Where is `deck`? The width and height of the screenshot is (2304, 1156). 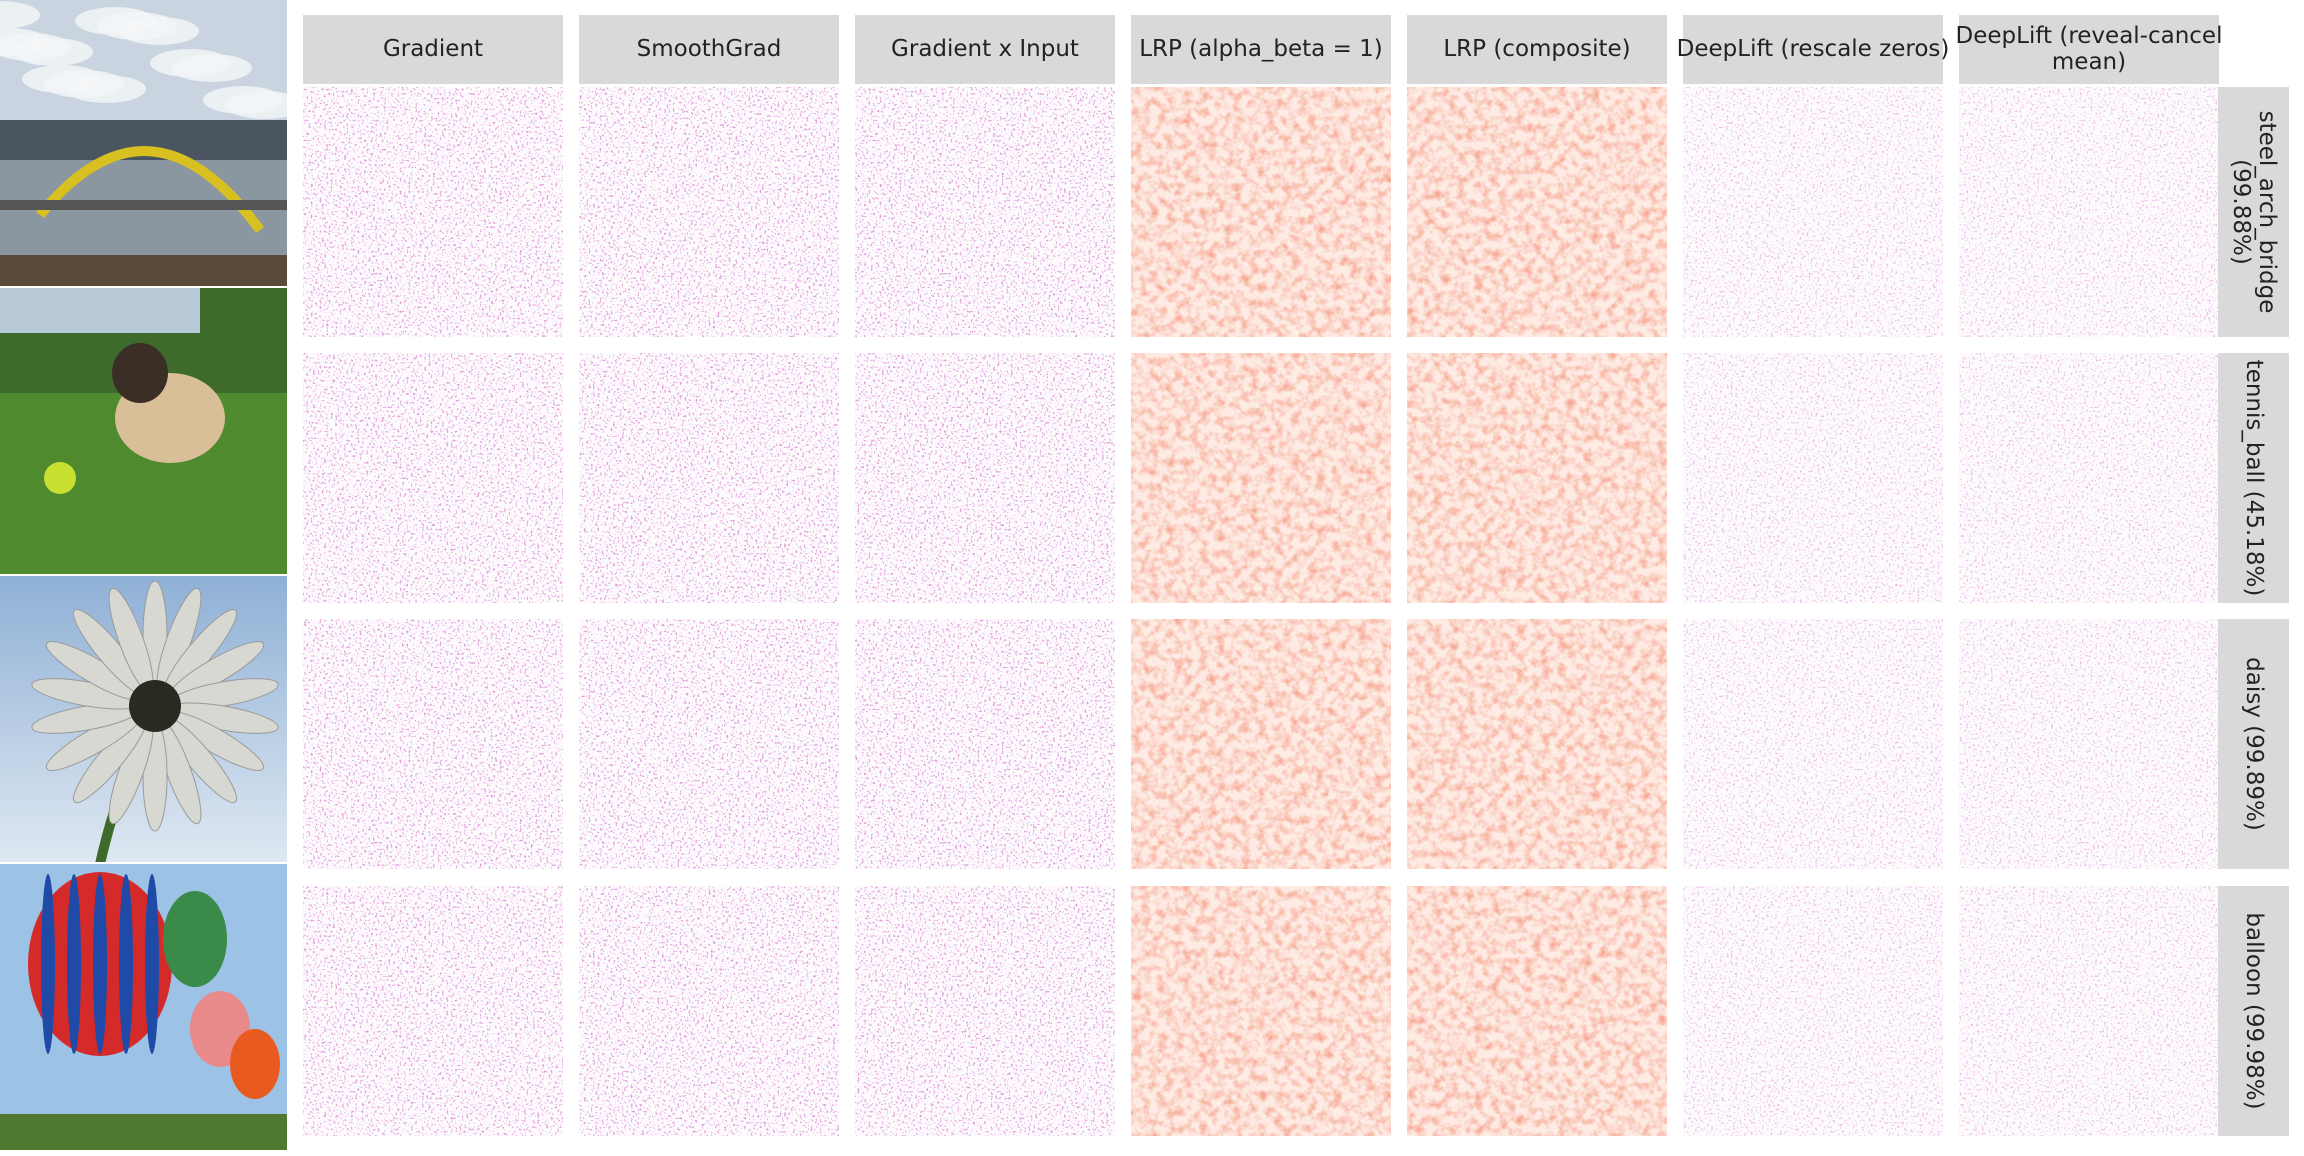 deck is located at coordinates (143, 205).